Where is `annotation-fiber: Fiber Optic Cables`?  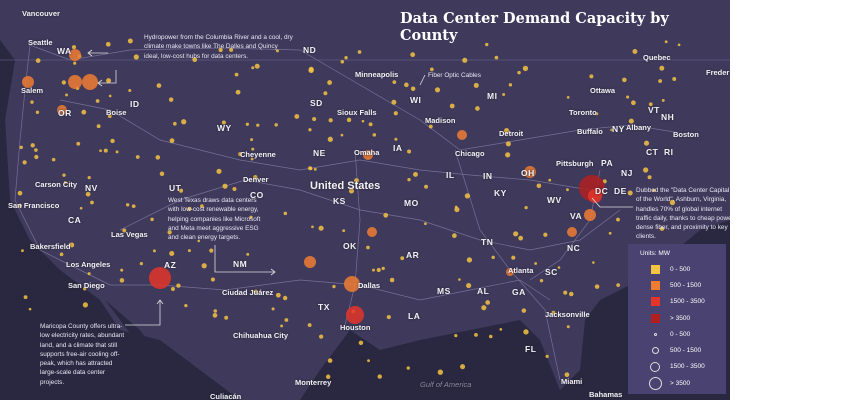
annotation-fiber: Fiber Optic Cables is located at coordinates (454, 75).